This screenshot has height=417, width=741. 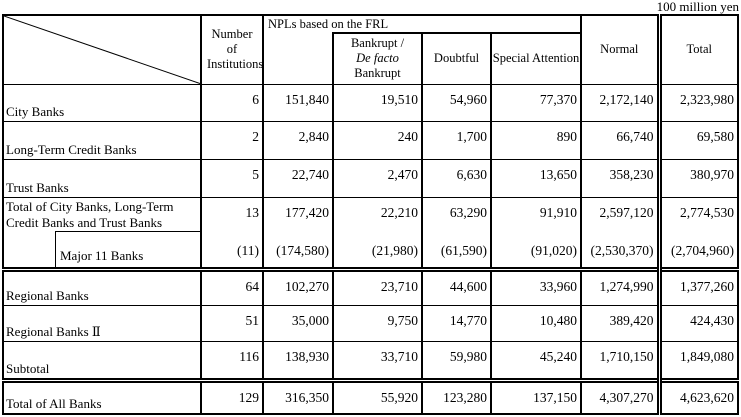 I want to click on cell-institutions: (11), so click(x=232, y=250).